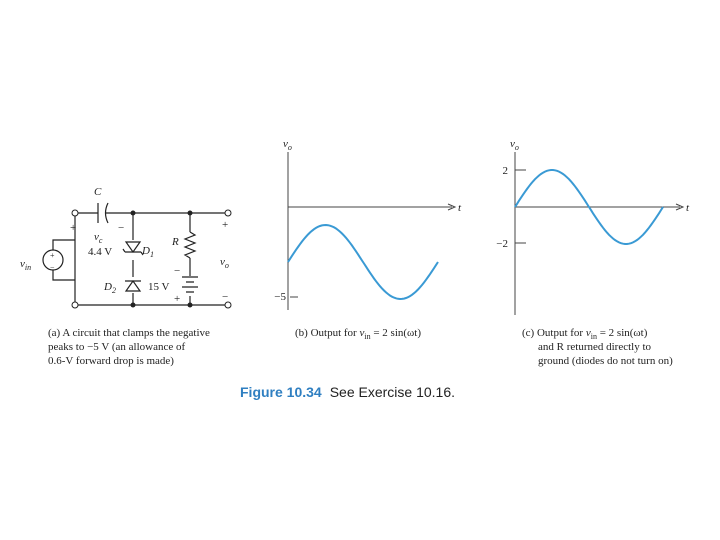 The image size is (720, 540). What do you see at coordinates (103, 213) in the screenshot?
I see `capacitor` at bounding box center [103, 213].